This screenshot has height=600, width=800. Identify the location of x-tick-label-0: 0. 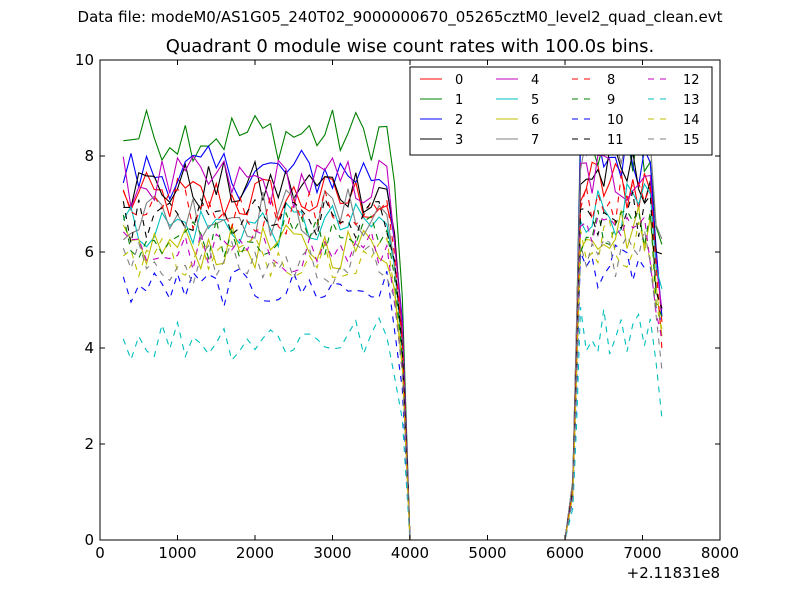
(100, 553).